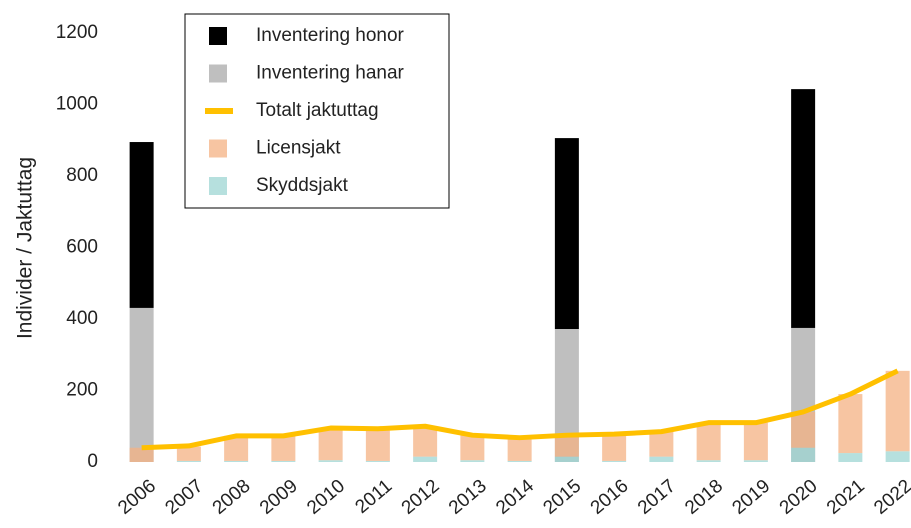 The width and height of the screenshot is (911, 528). Describe the element at coordinates (704, 497) in the screenshot. I see `x-tick-label: 2018` at that location.